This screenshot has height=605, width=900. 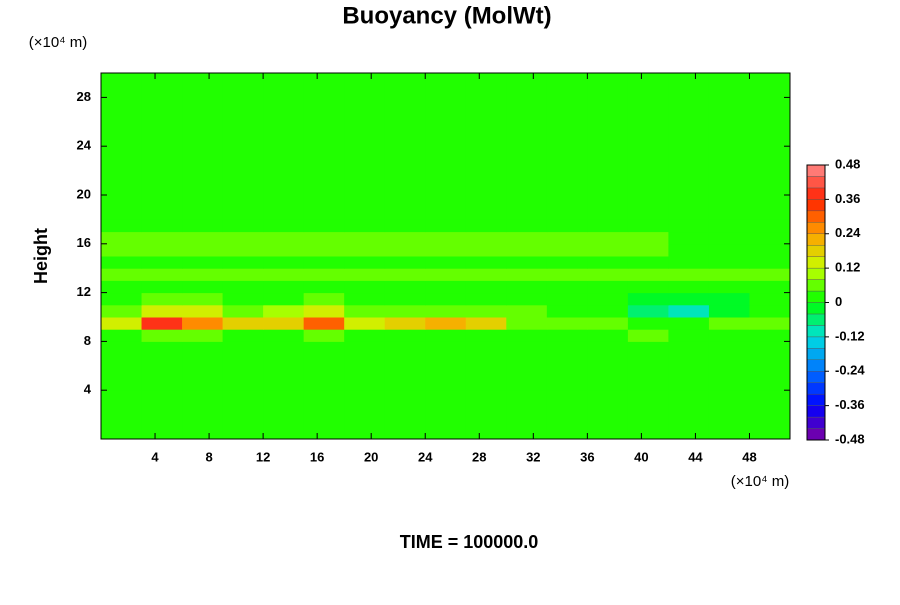 What do you see at coordinates (84, 291) in the screenshot?
I see `y-tick-label: 12` at bounding box center [84, 291].